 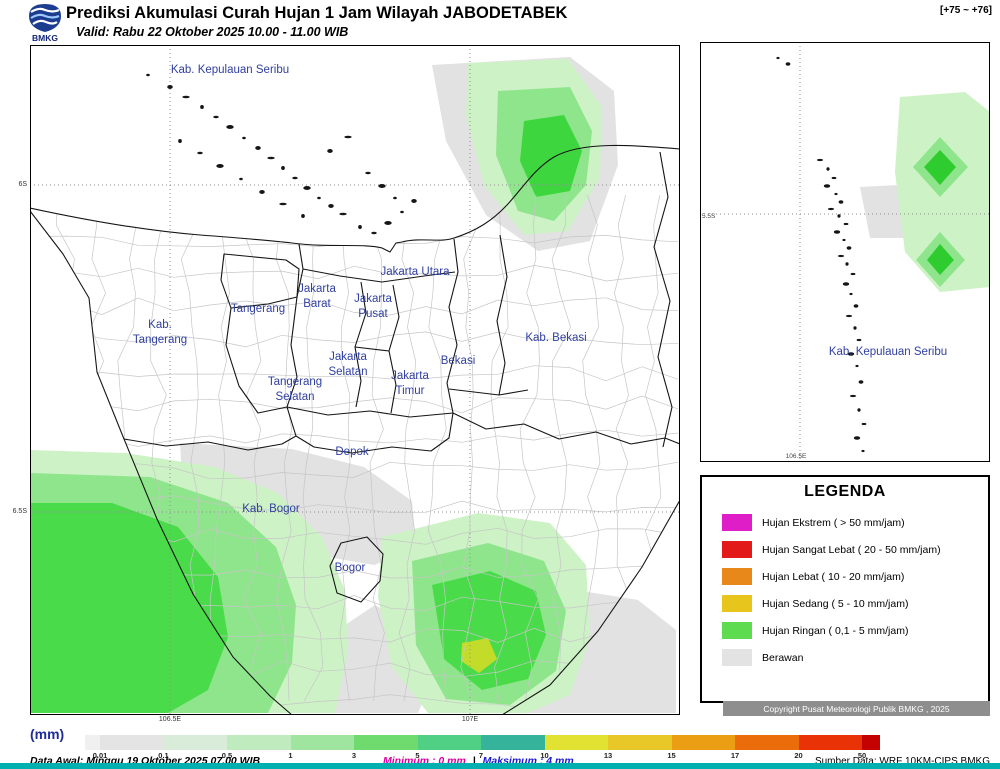 I want to click on legend-item-label: Berawan, so click(x=783, y=657).